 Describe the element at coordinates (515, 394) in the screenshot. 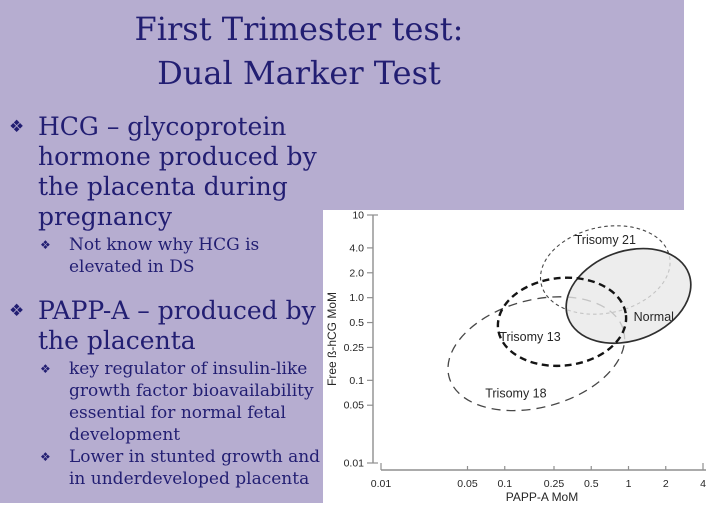

I see `region-label-trisomy-18: Trisomy 18` at that location.